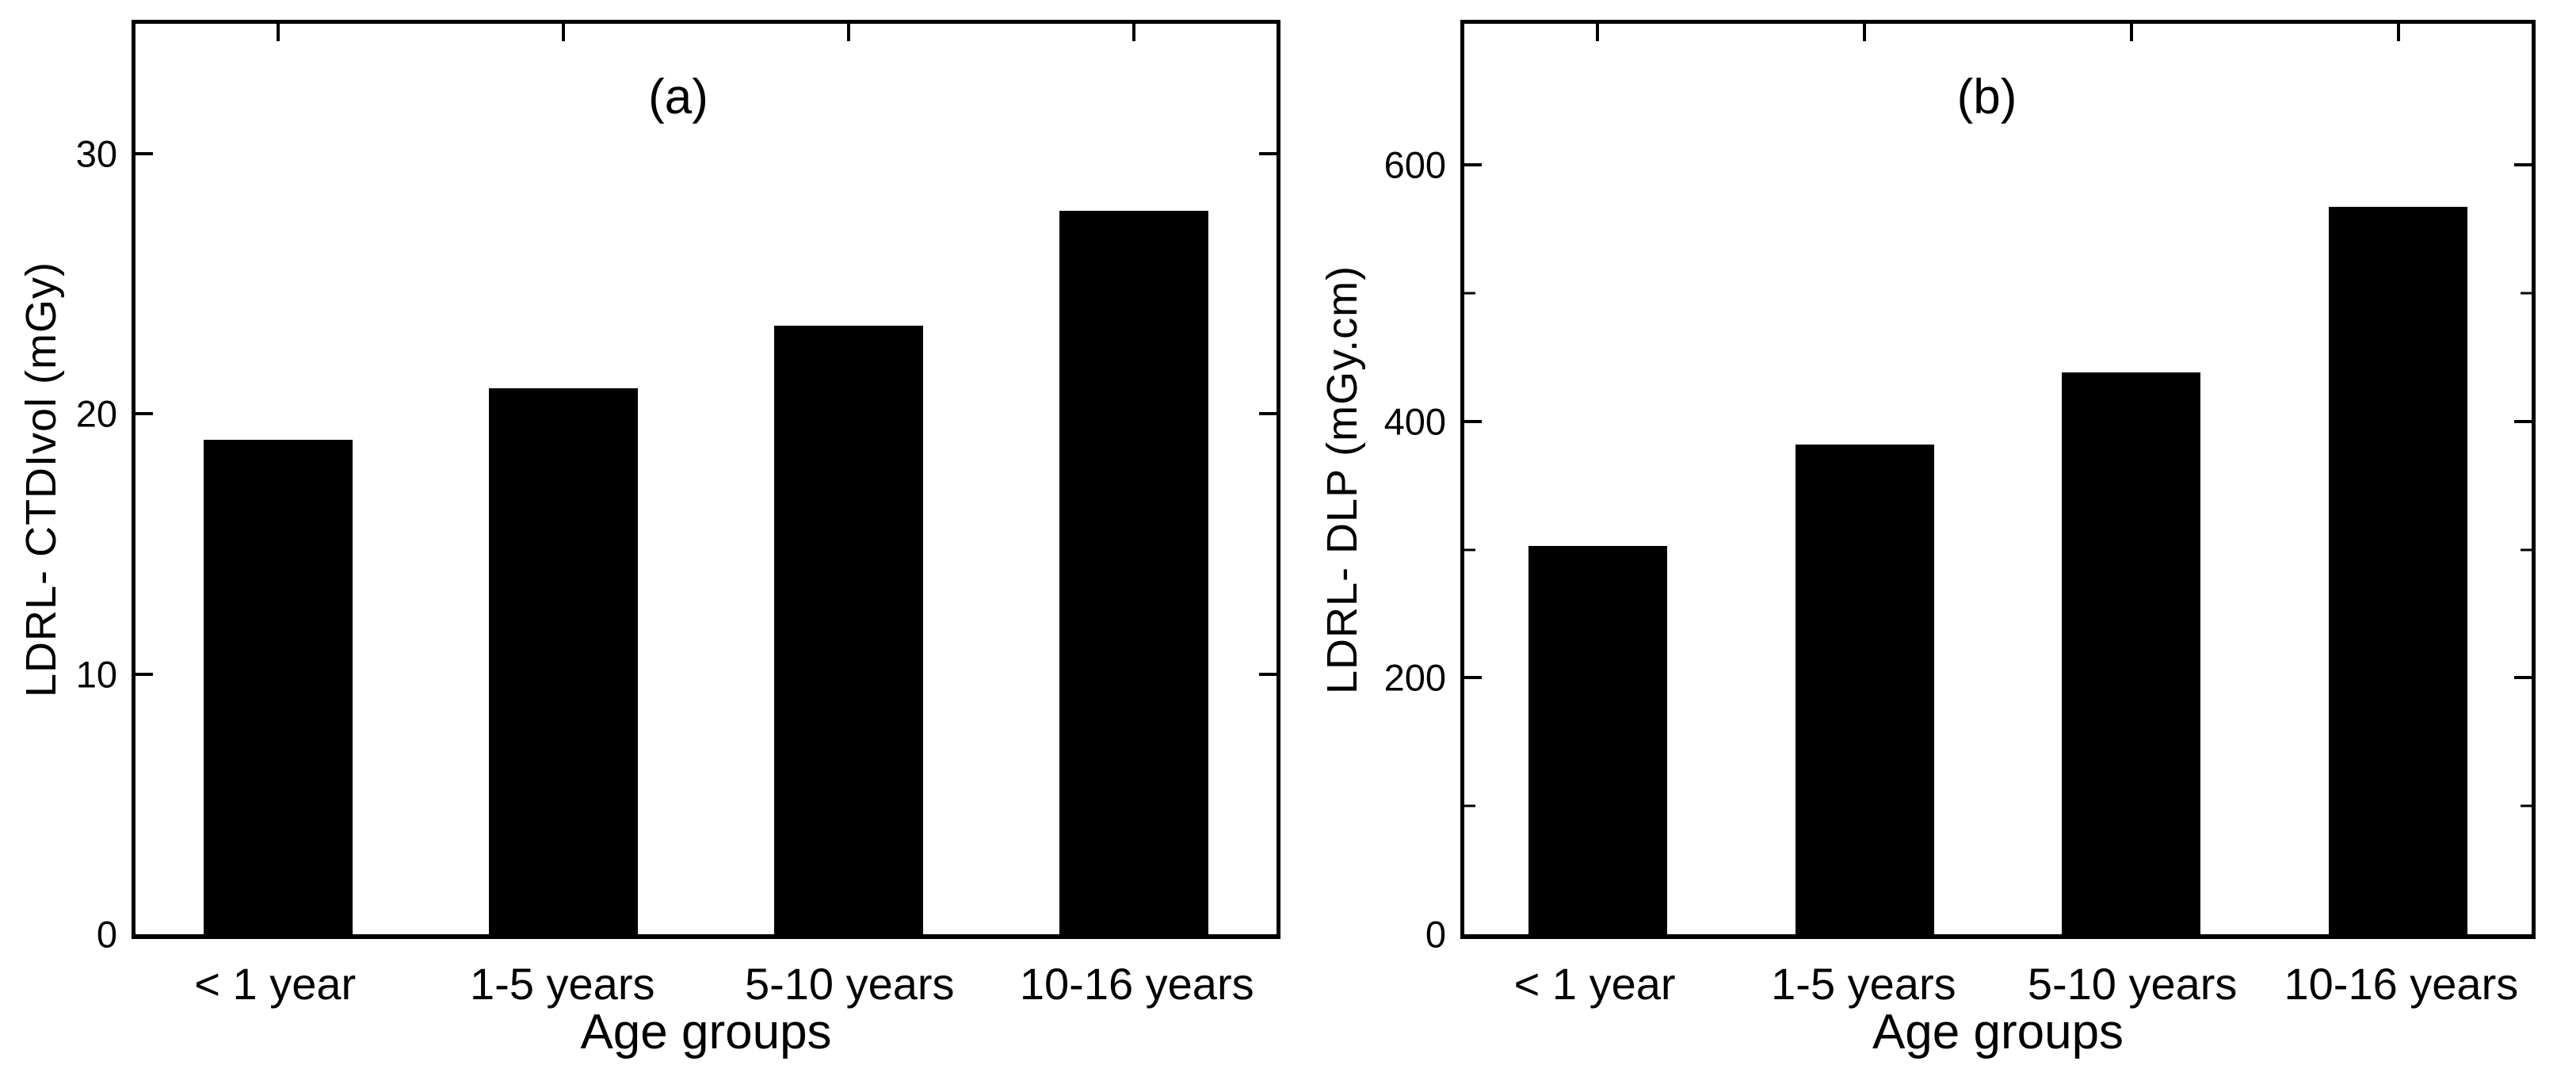  Describe the element at coordinates (96, 414) in the screenshot. I see `y-tick-label: 20` at that location.